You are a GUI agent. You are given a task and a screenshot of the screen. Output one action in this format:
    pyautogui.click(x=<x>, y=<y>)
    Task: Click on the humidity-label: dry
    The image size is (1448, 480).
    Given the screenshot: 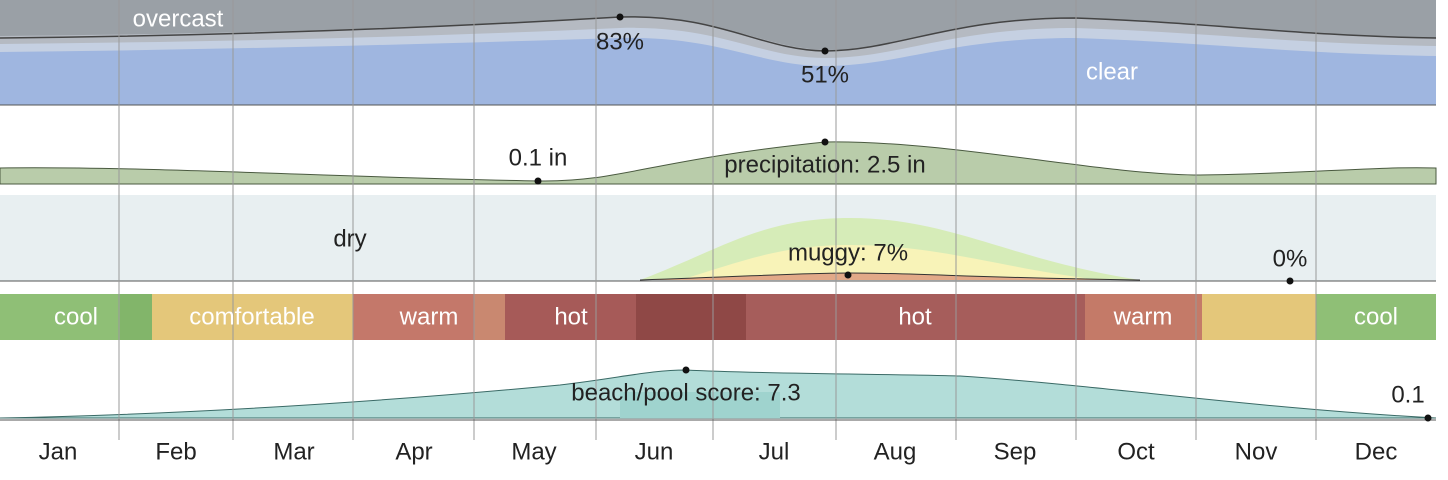 What is the action you would take?
    pyautogui.click(x=349, y=238)
    